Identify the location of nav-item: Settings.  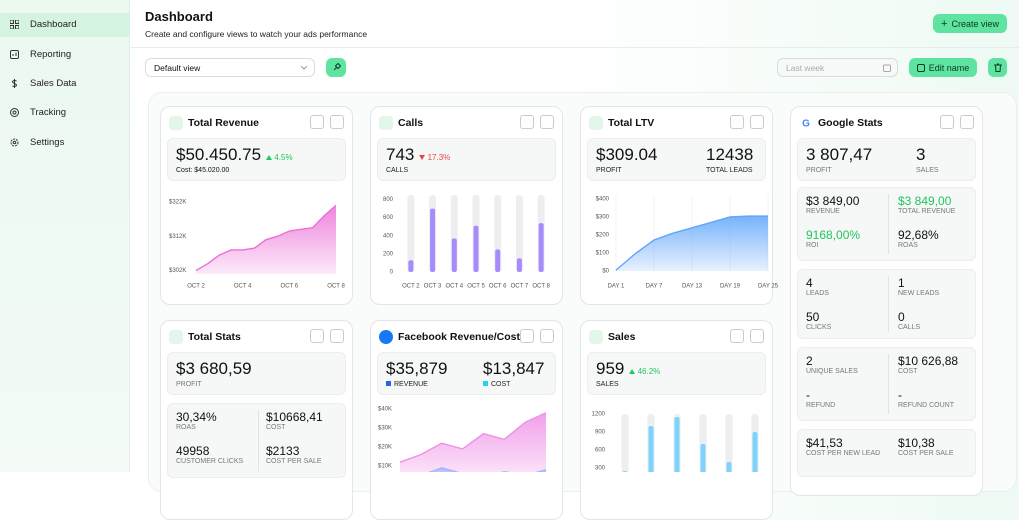
(65, 143).